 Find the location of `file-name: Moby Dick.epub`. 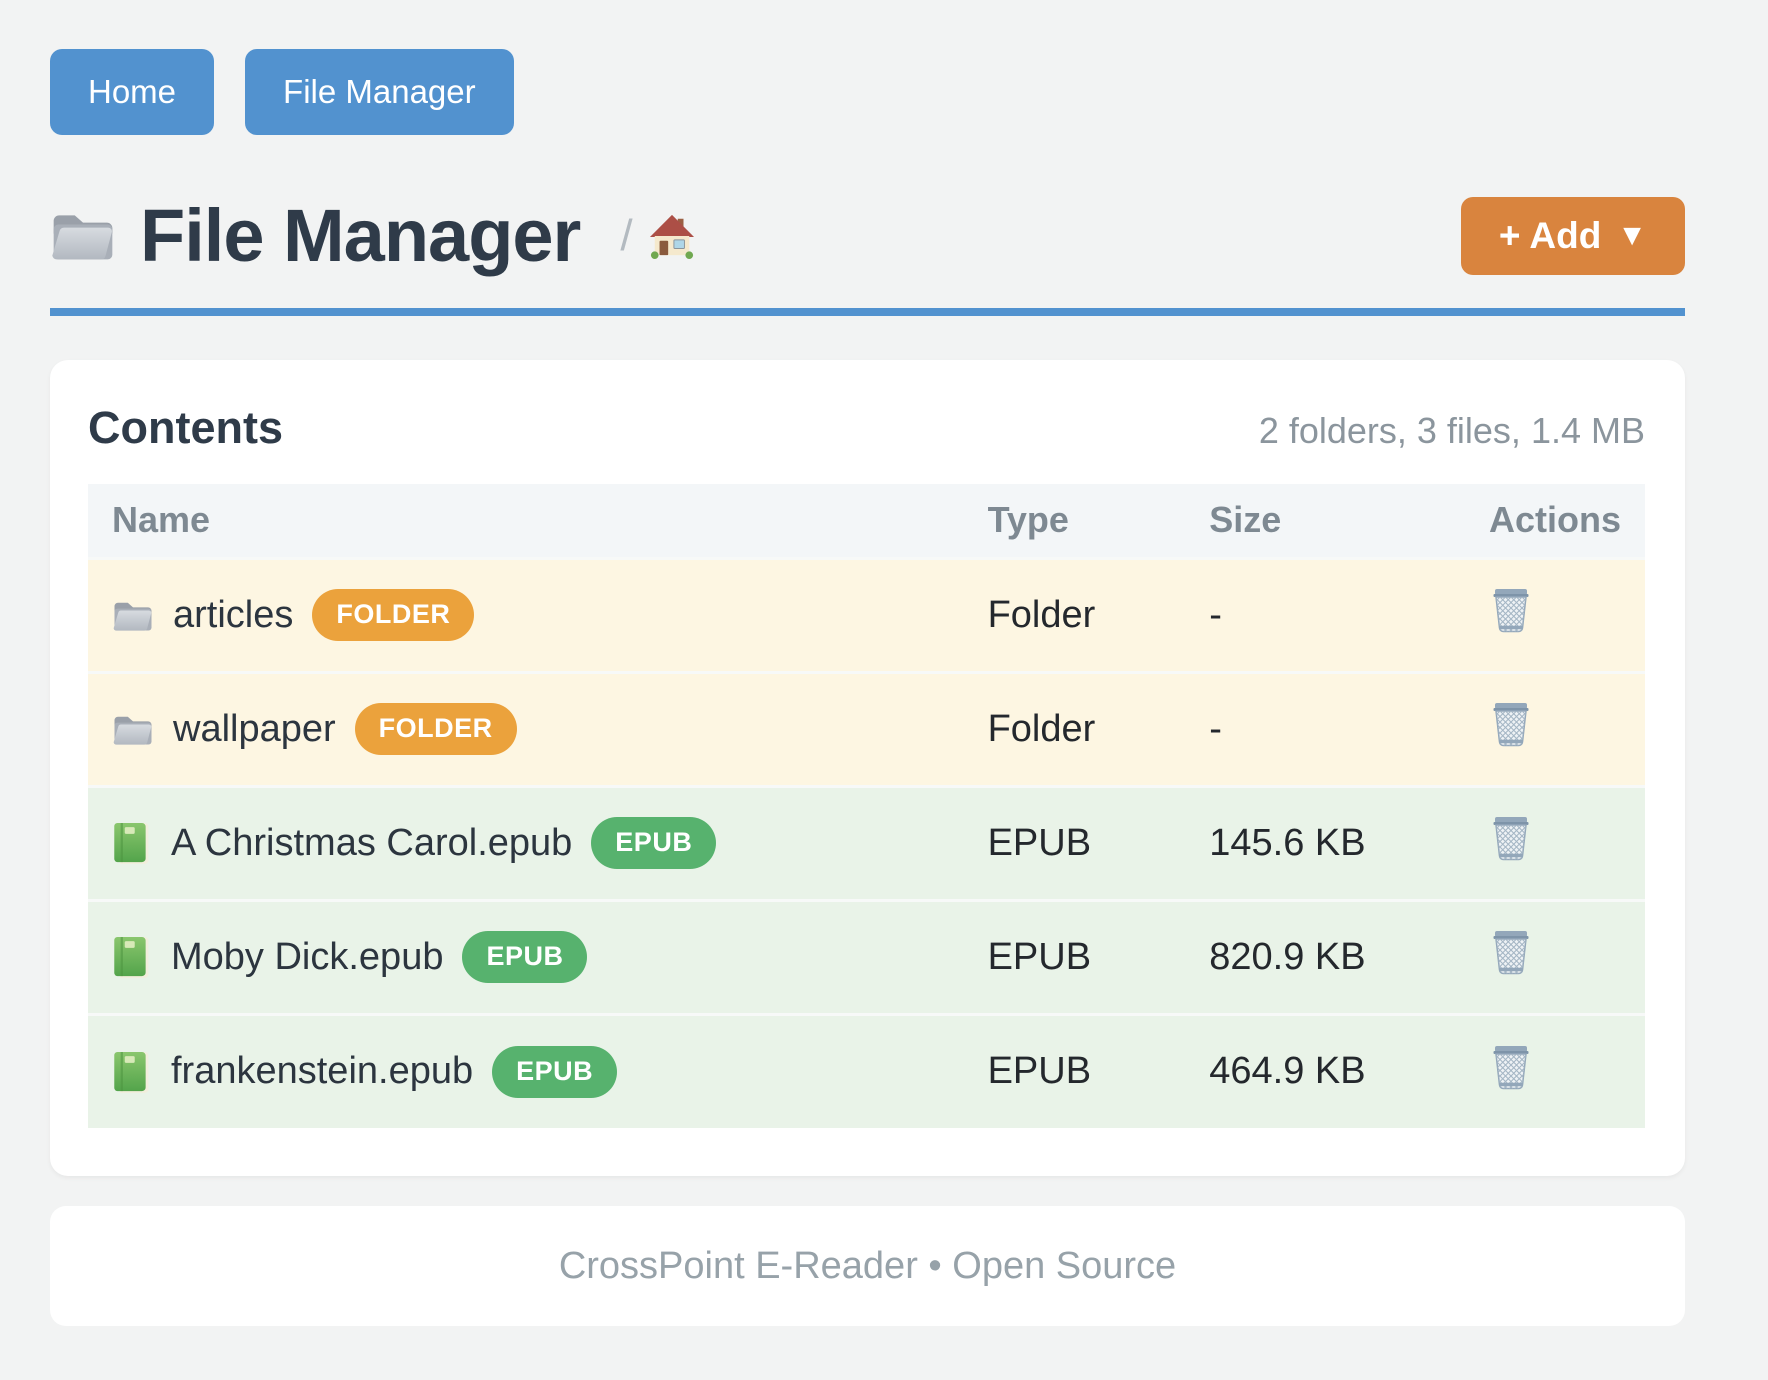

file-name: Moby Dick.epub is located at coordinates (307, 956).